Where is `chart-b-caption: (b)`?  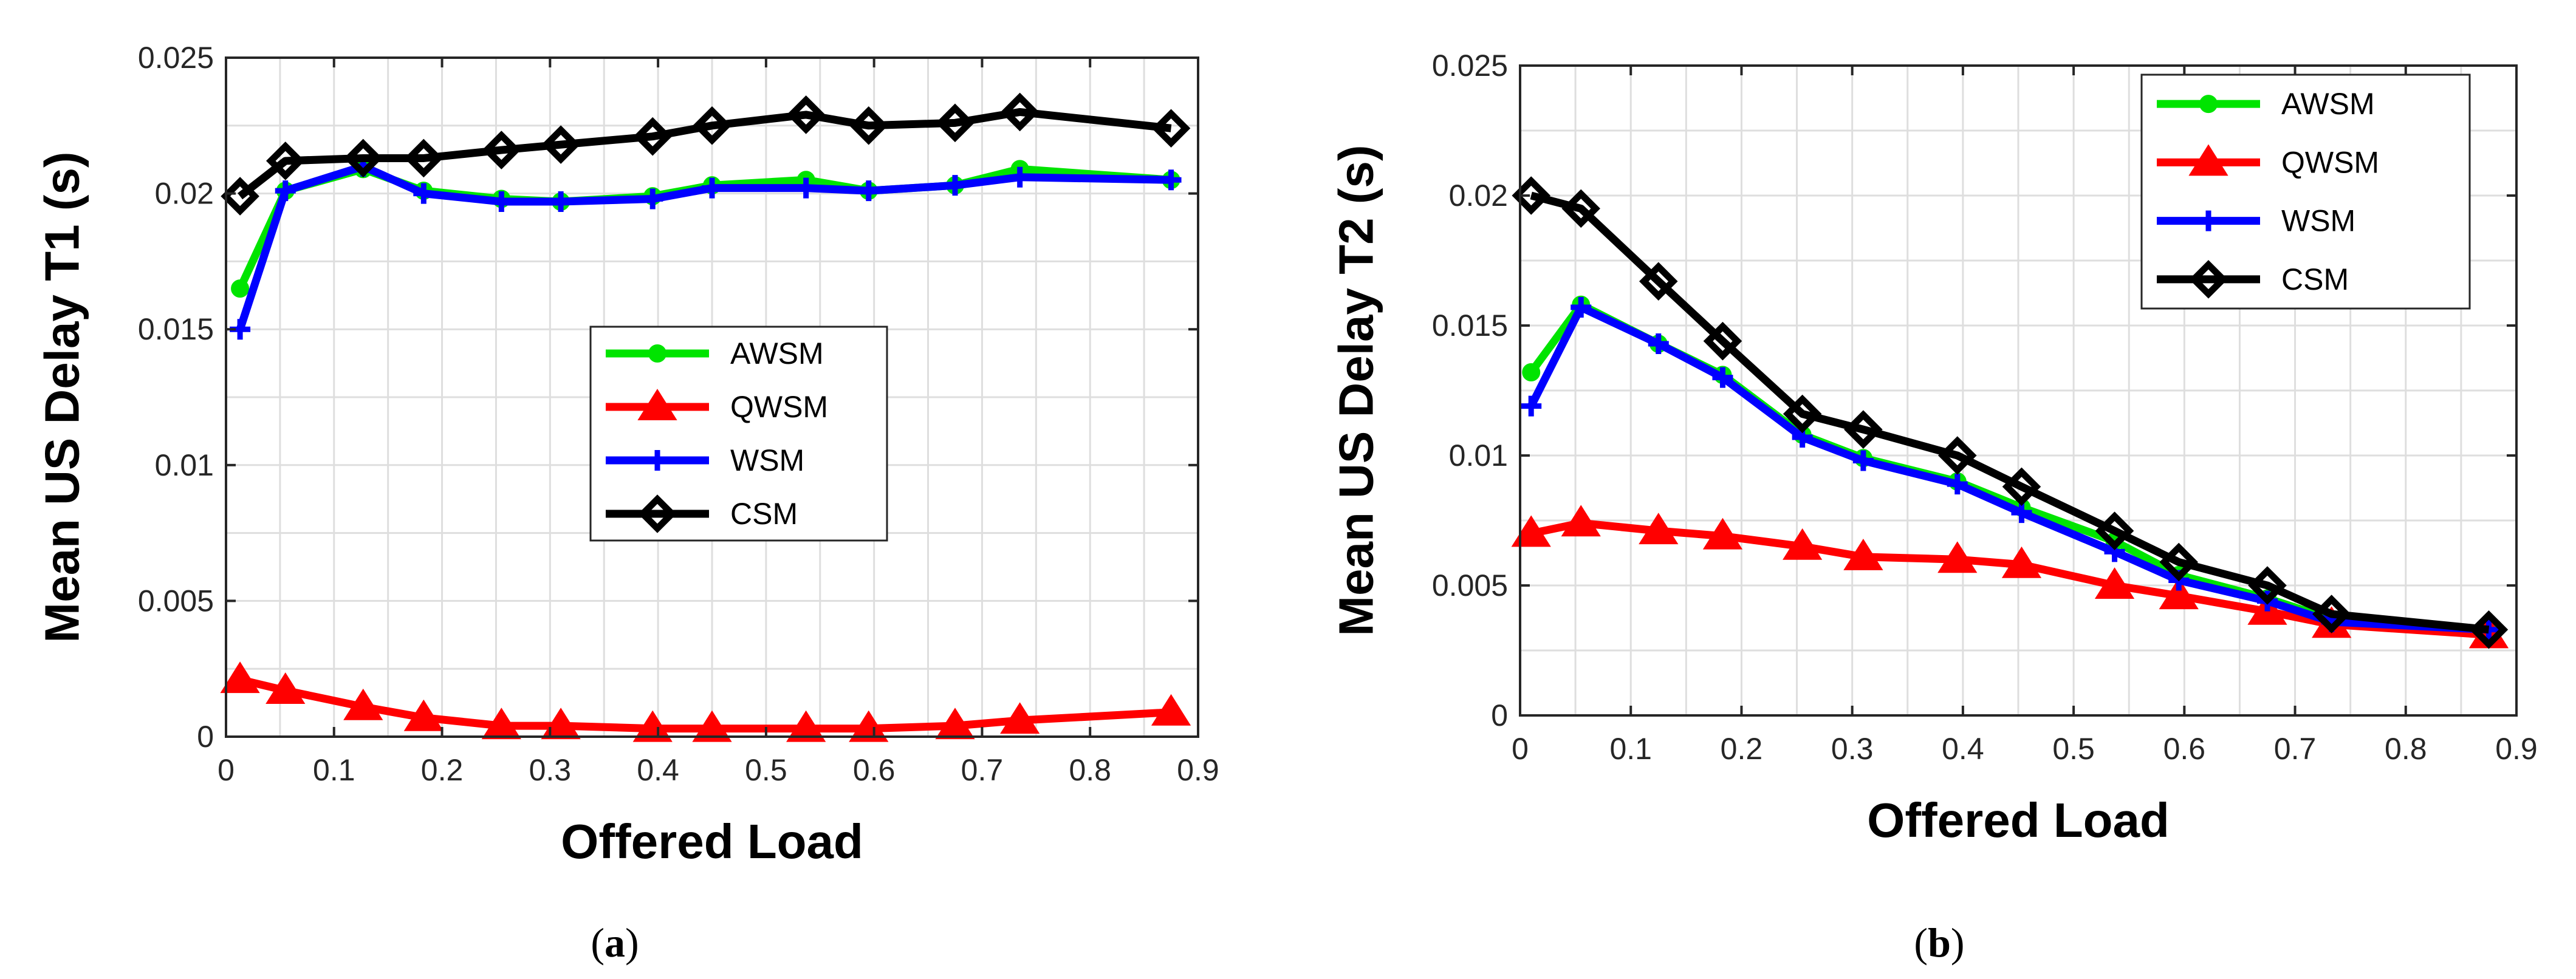
chart-b-caption: (b) is located at coordinates (1939, 943).